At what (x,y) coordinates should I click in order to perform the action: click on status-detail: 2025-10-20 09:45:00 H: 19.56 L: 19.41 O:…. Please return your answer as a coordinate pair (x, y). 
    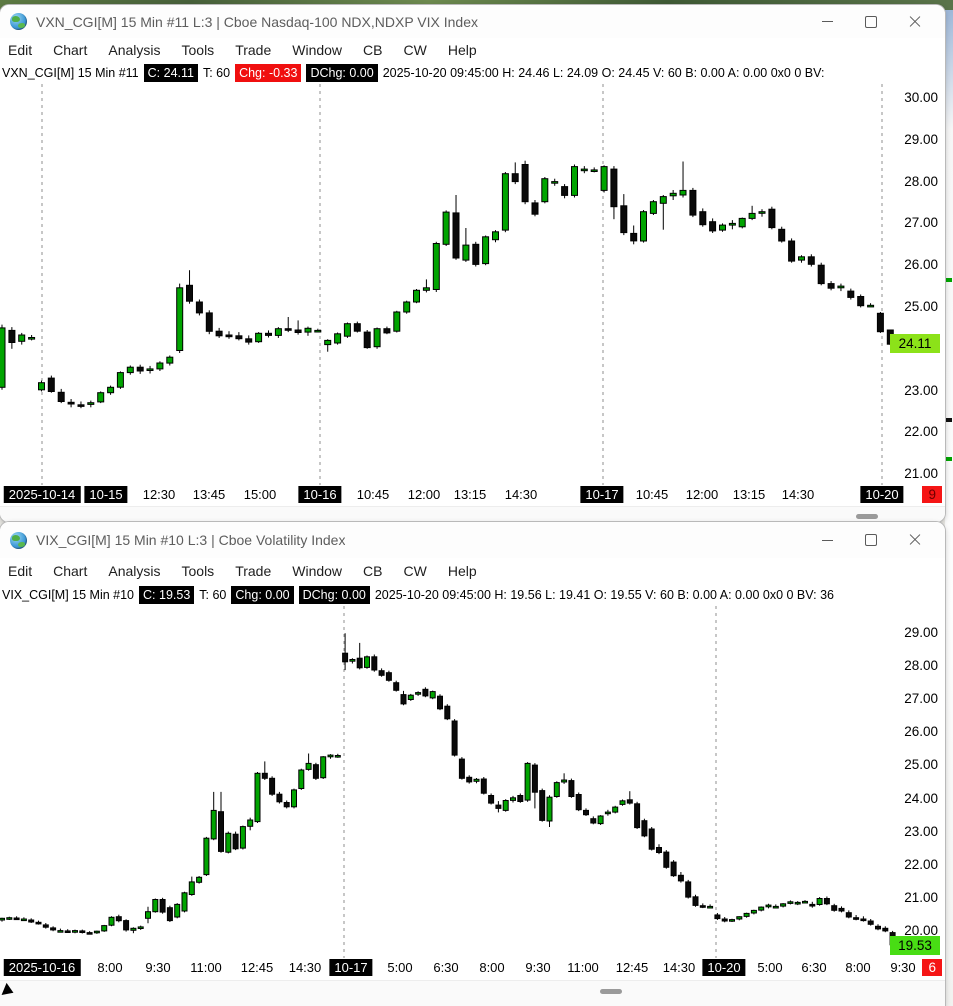
    Looking at the image, I should click on (604, 595).